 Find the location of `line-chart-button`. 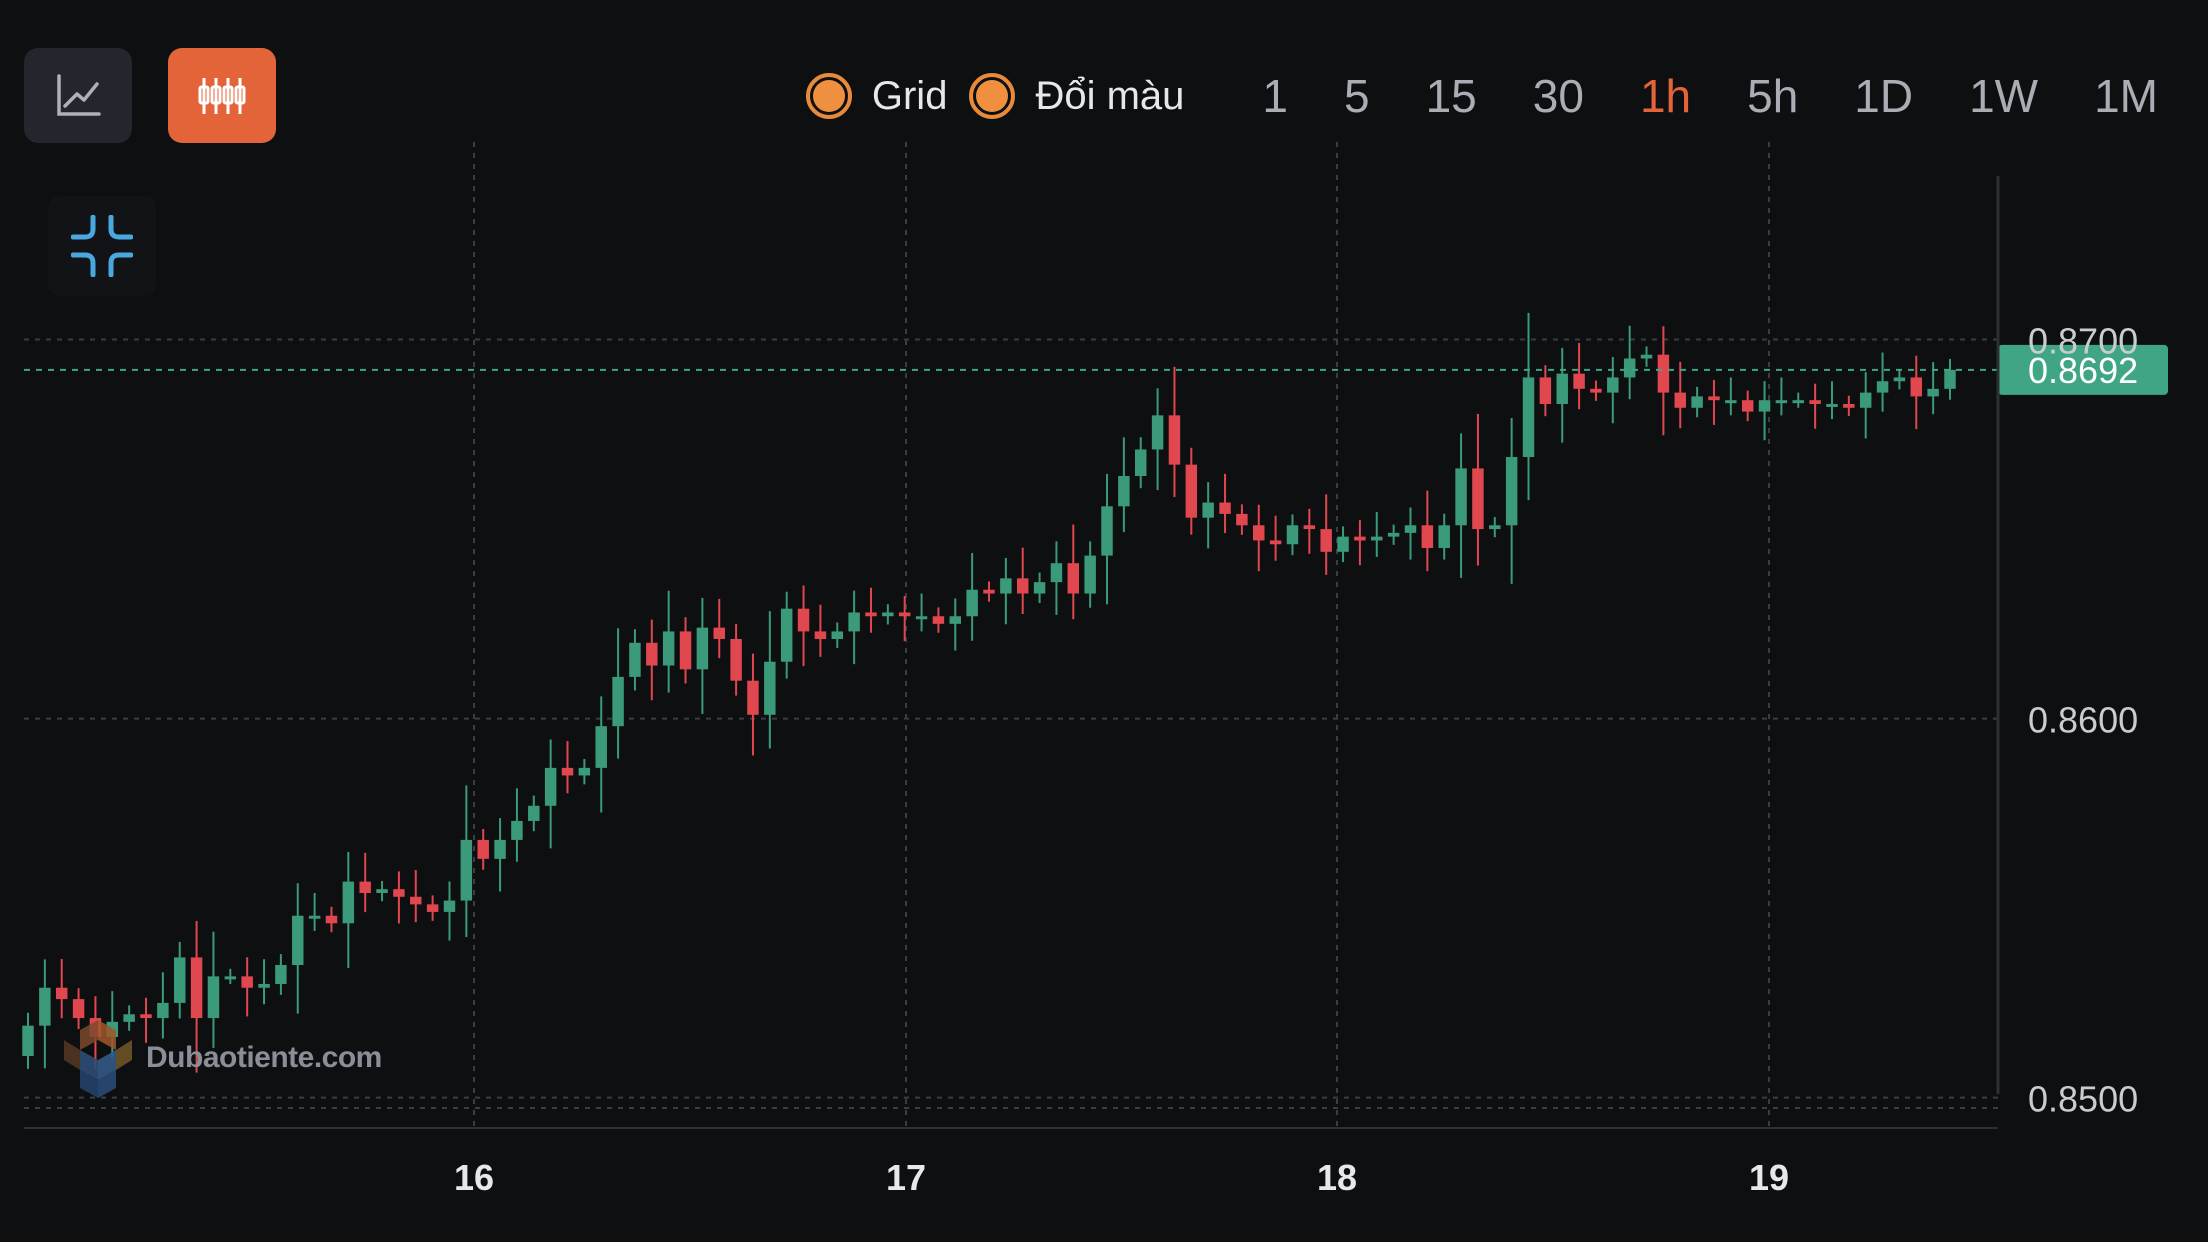

line-chart-button is located at coordinates (78, 95).